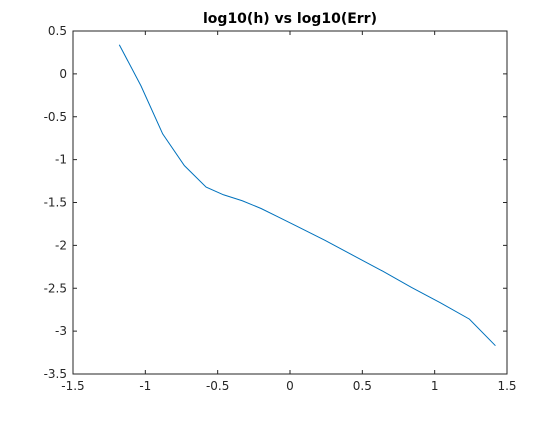 The image size is (560, 424). I want to click on x-tick-label: -1, so click(145, 386).